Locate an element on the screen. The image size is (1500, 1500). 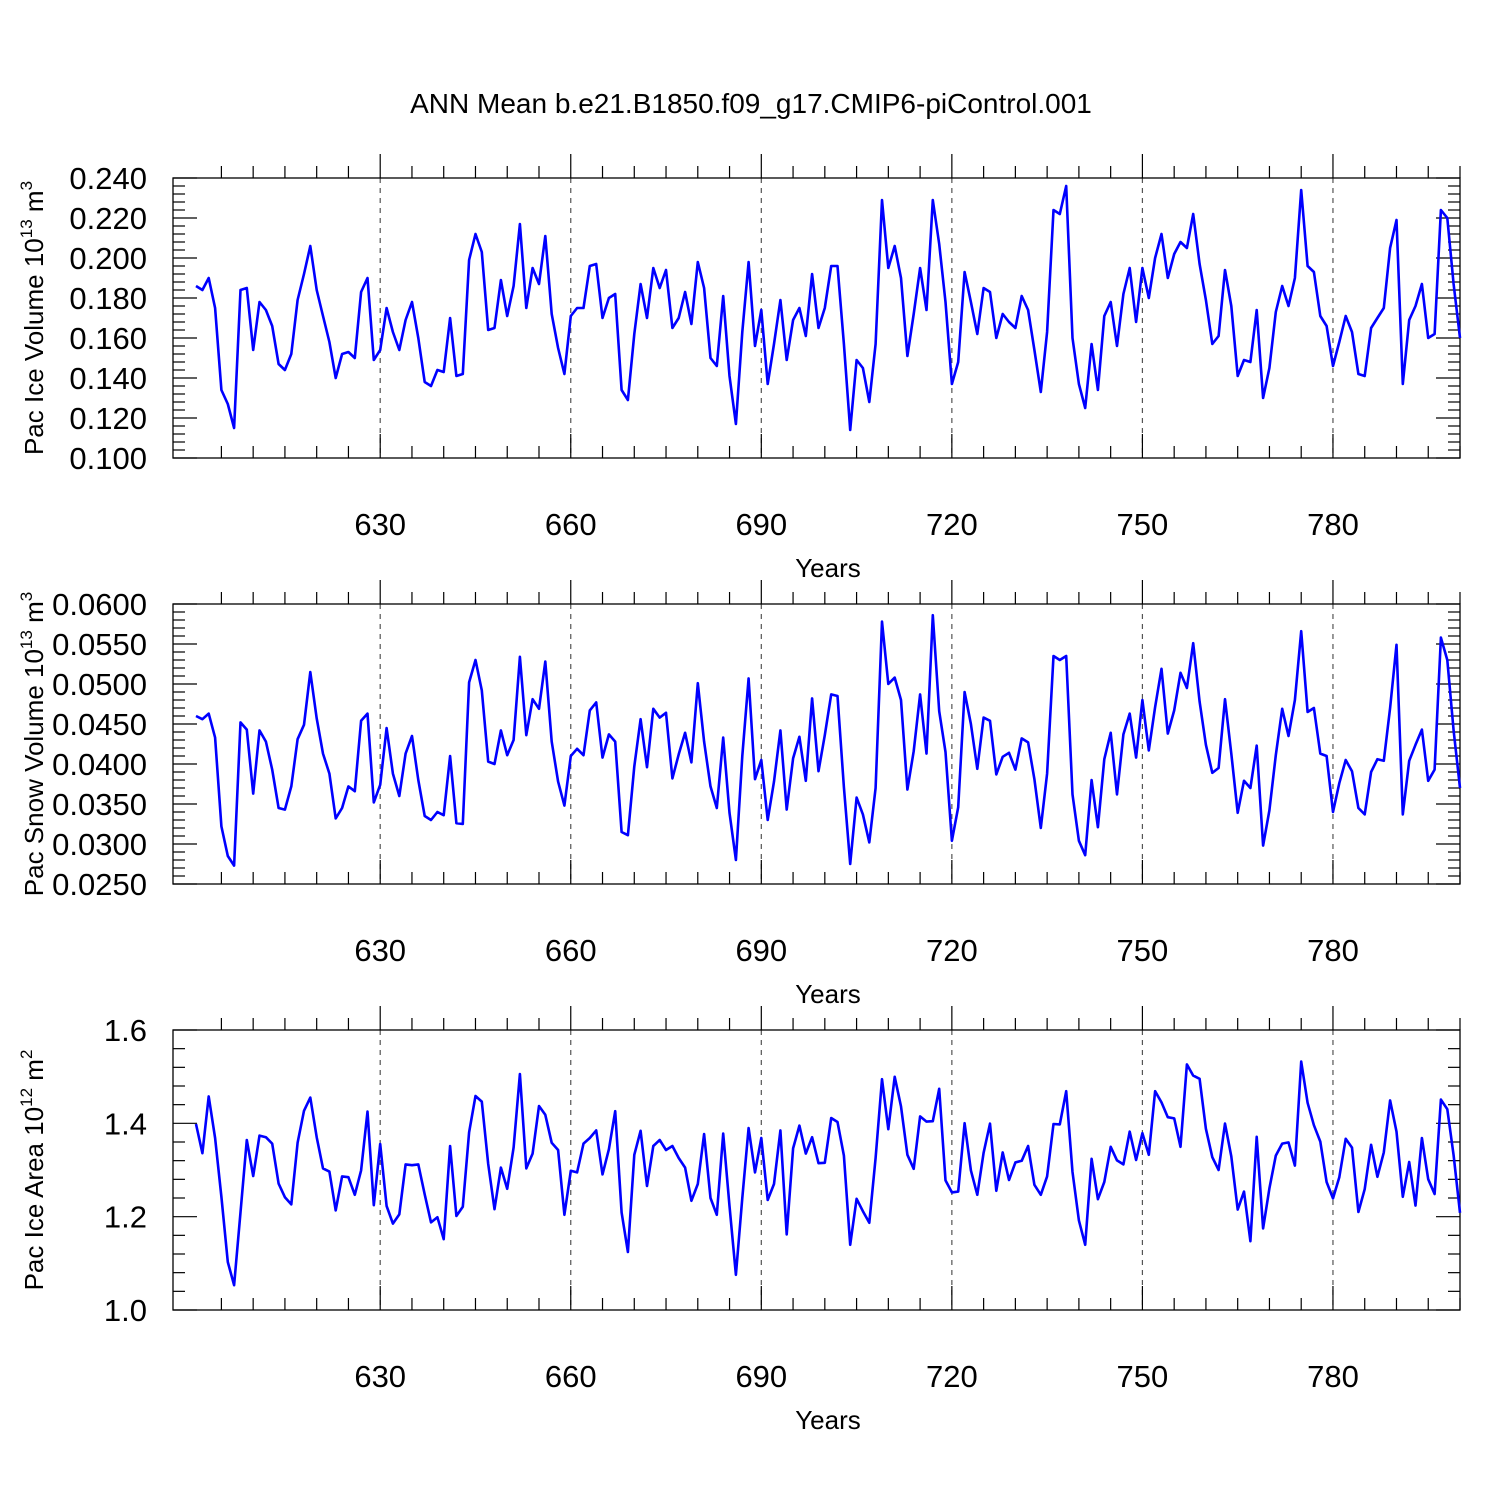
series-line-pac-ice-area is located at coordinates (828, 1173).